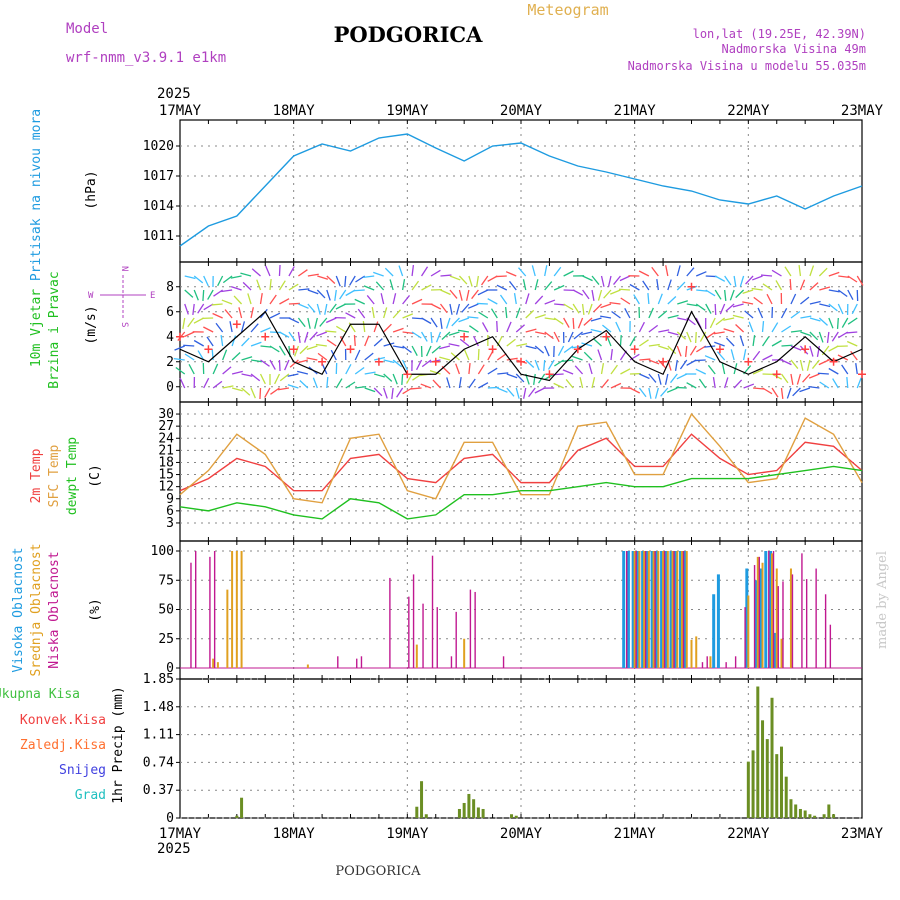  I want to click on temp-label-1: 2m Temp, so click(36, 475).